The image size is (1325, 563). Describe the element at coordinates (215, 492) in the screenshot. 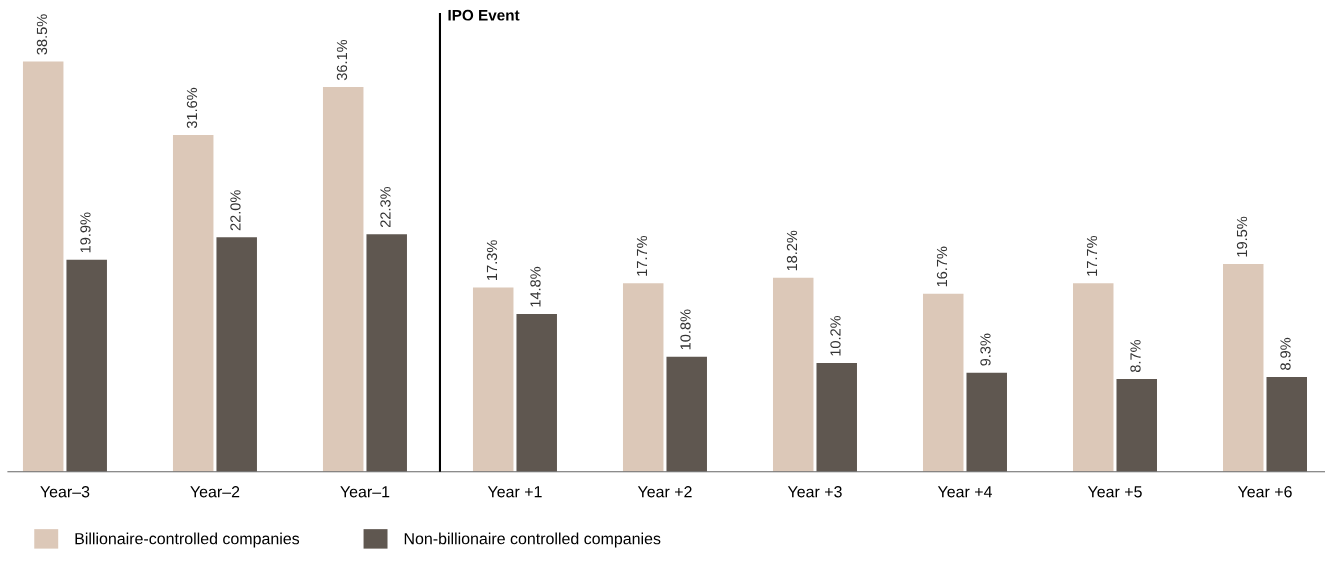

I see `x-tick-label: Year–2` at that location.